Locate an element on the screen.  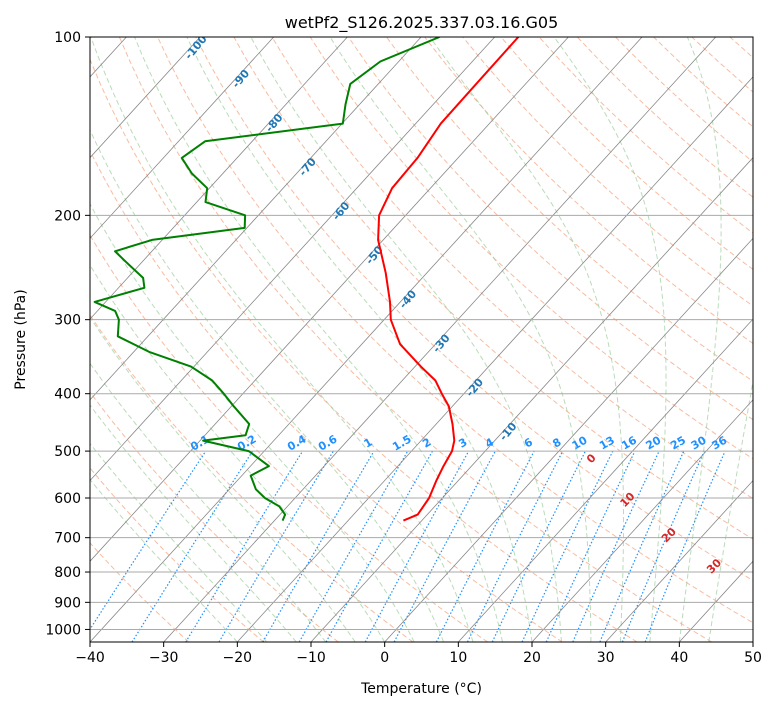
mixing-ratio-label: 4 is located at coordinates (489, 442).